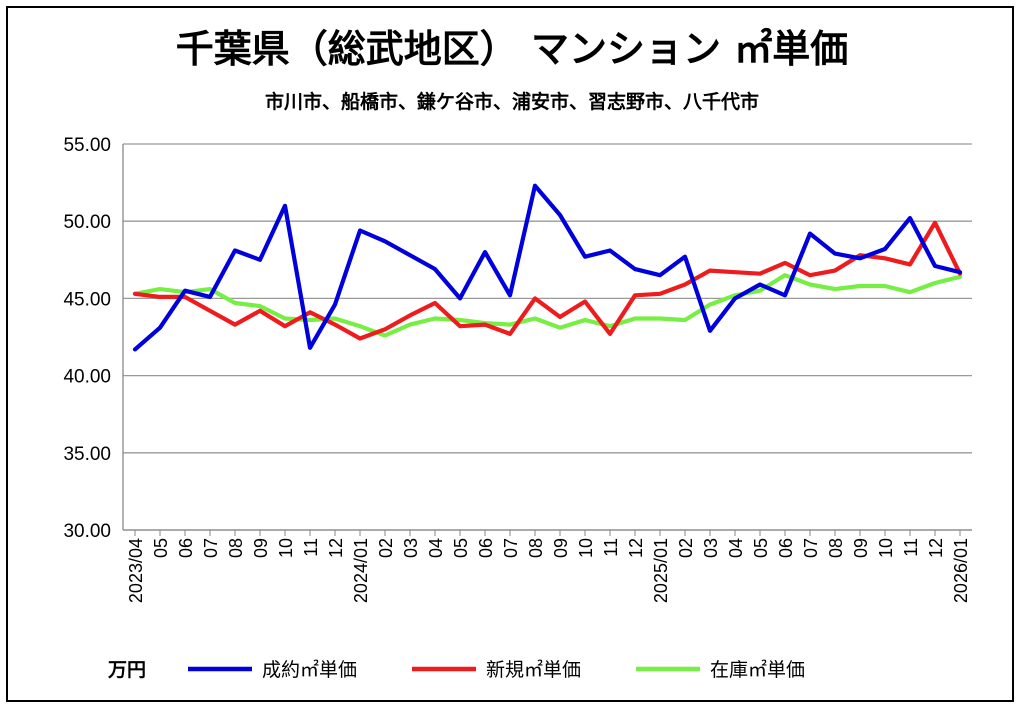  Describe the element at coordinates (757, 669) in the screenshot. I see `legend-label: 在庫㎡単価` at that location.